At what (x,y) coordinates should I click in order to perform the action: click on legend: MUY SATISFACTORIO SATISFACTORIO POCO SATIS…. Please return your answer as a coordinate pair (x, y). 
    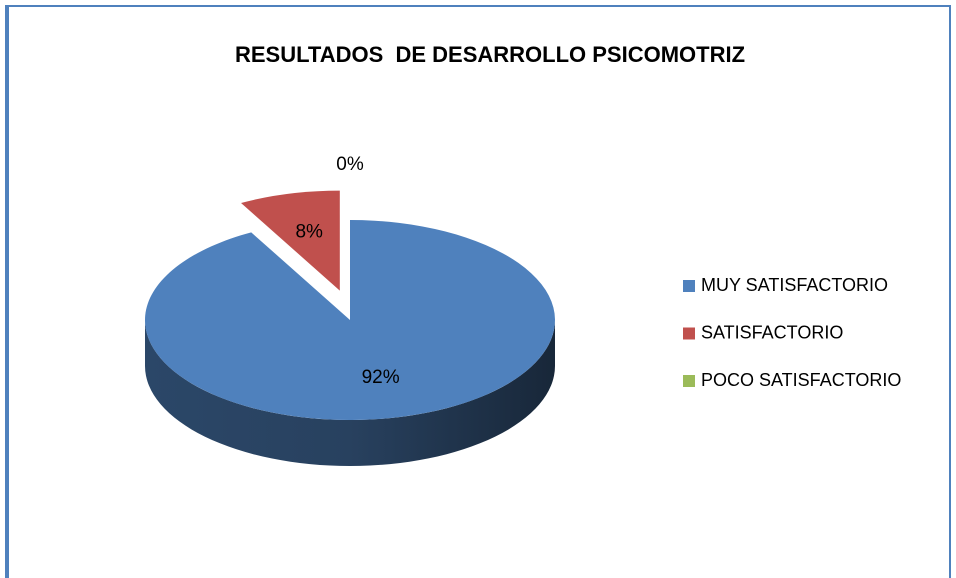
    Looking at the image, I should click on (792, 332).